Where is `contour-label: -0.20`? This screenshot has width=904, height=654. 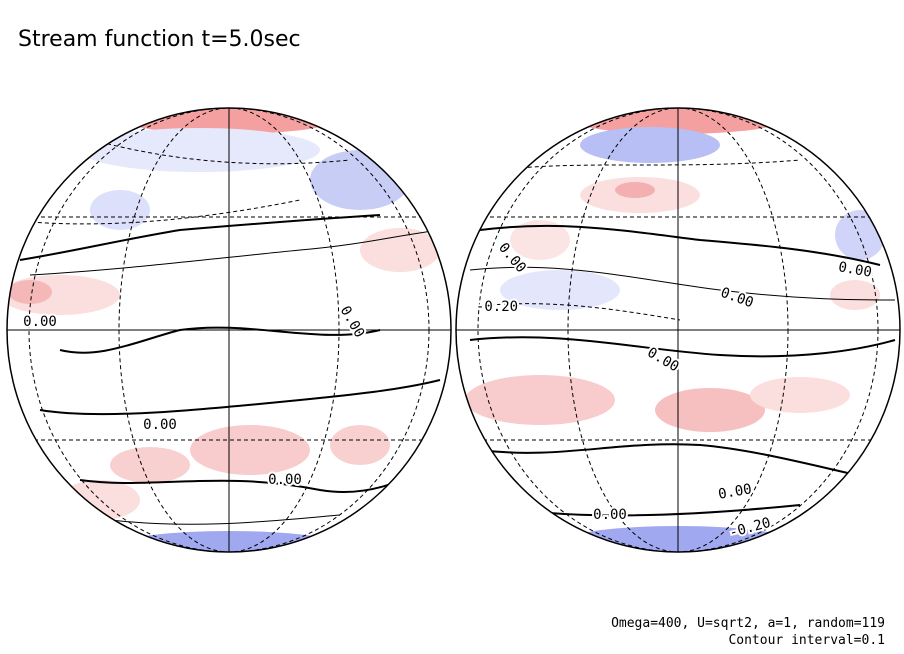 contour-label: -0.20 is located at coordinates (497, 307).